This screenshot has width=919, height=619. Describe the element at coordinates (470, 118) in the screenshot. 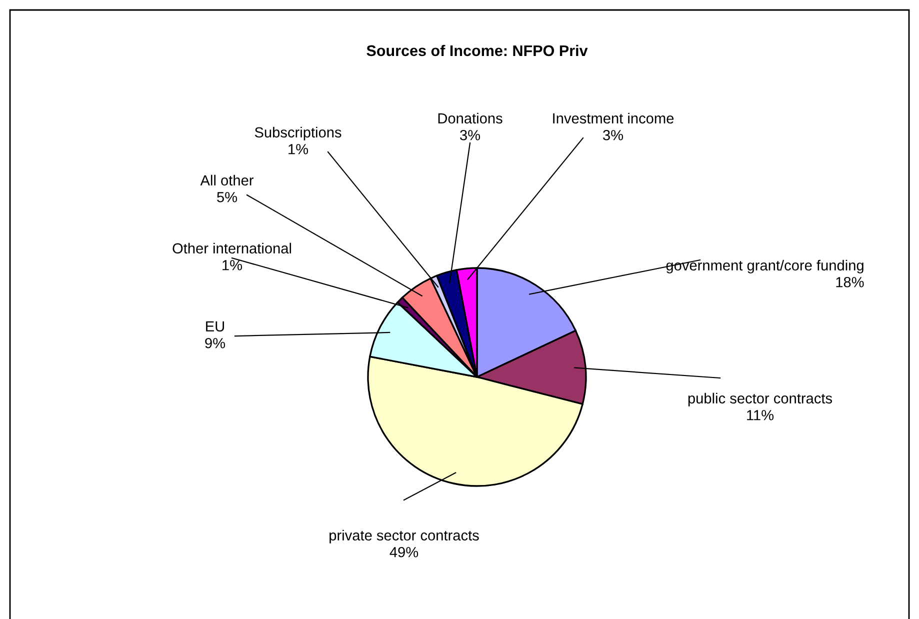

I see `slice-label: Donations` at that location.